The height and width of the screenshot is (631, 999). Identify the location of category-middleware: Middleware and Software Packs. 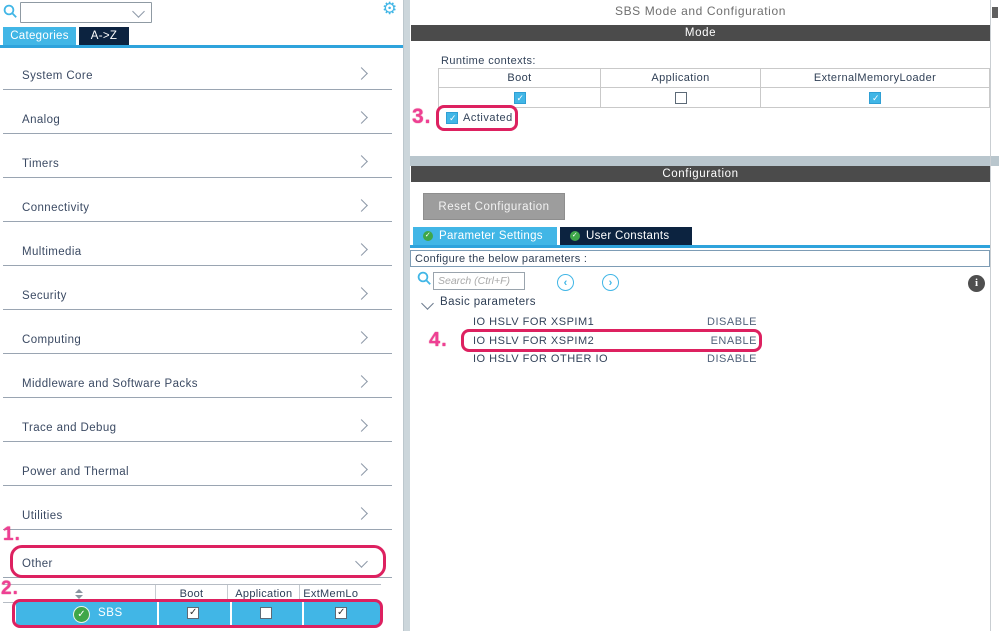
(197, 375).